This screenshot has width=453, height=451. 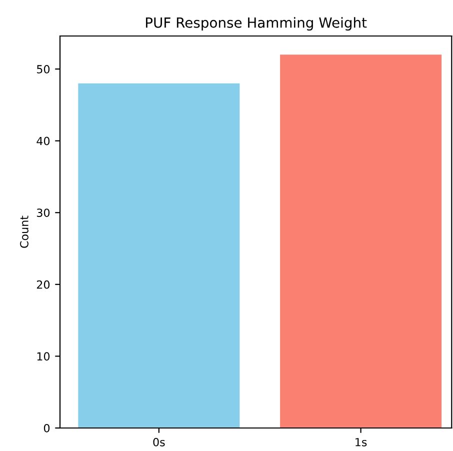 What do you see at coordinates (256, 24) in the screenshot?
I see `chart-title: PUF Response Hamming Weight` at bounding box center [256, 24].